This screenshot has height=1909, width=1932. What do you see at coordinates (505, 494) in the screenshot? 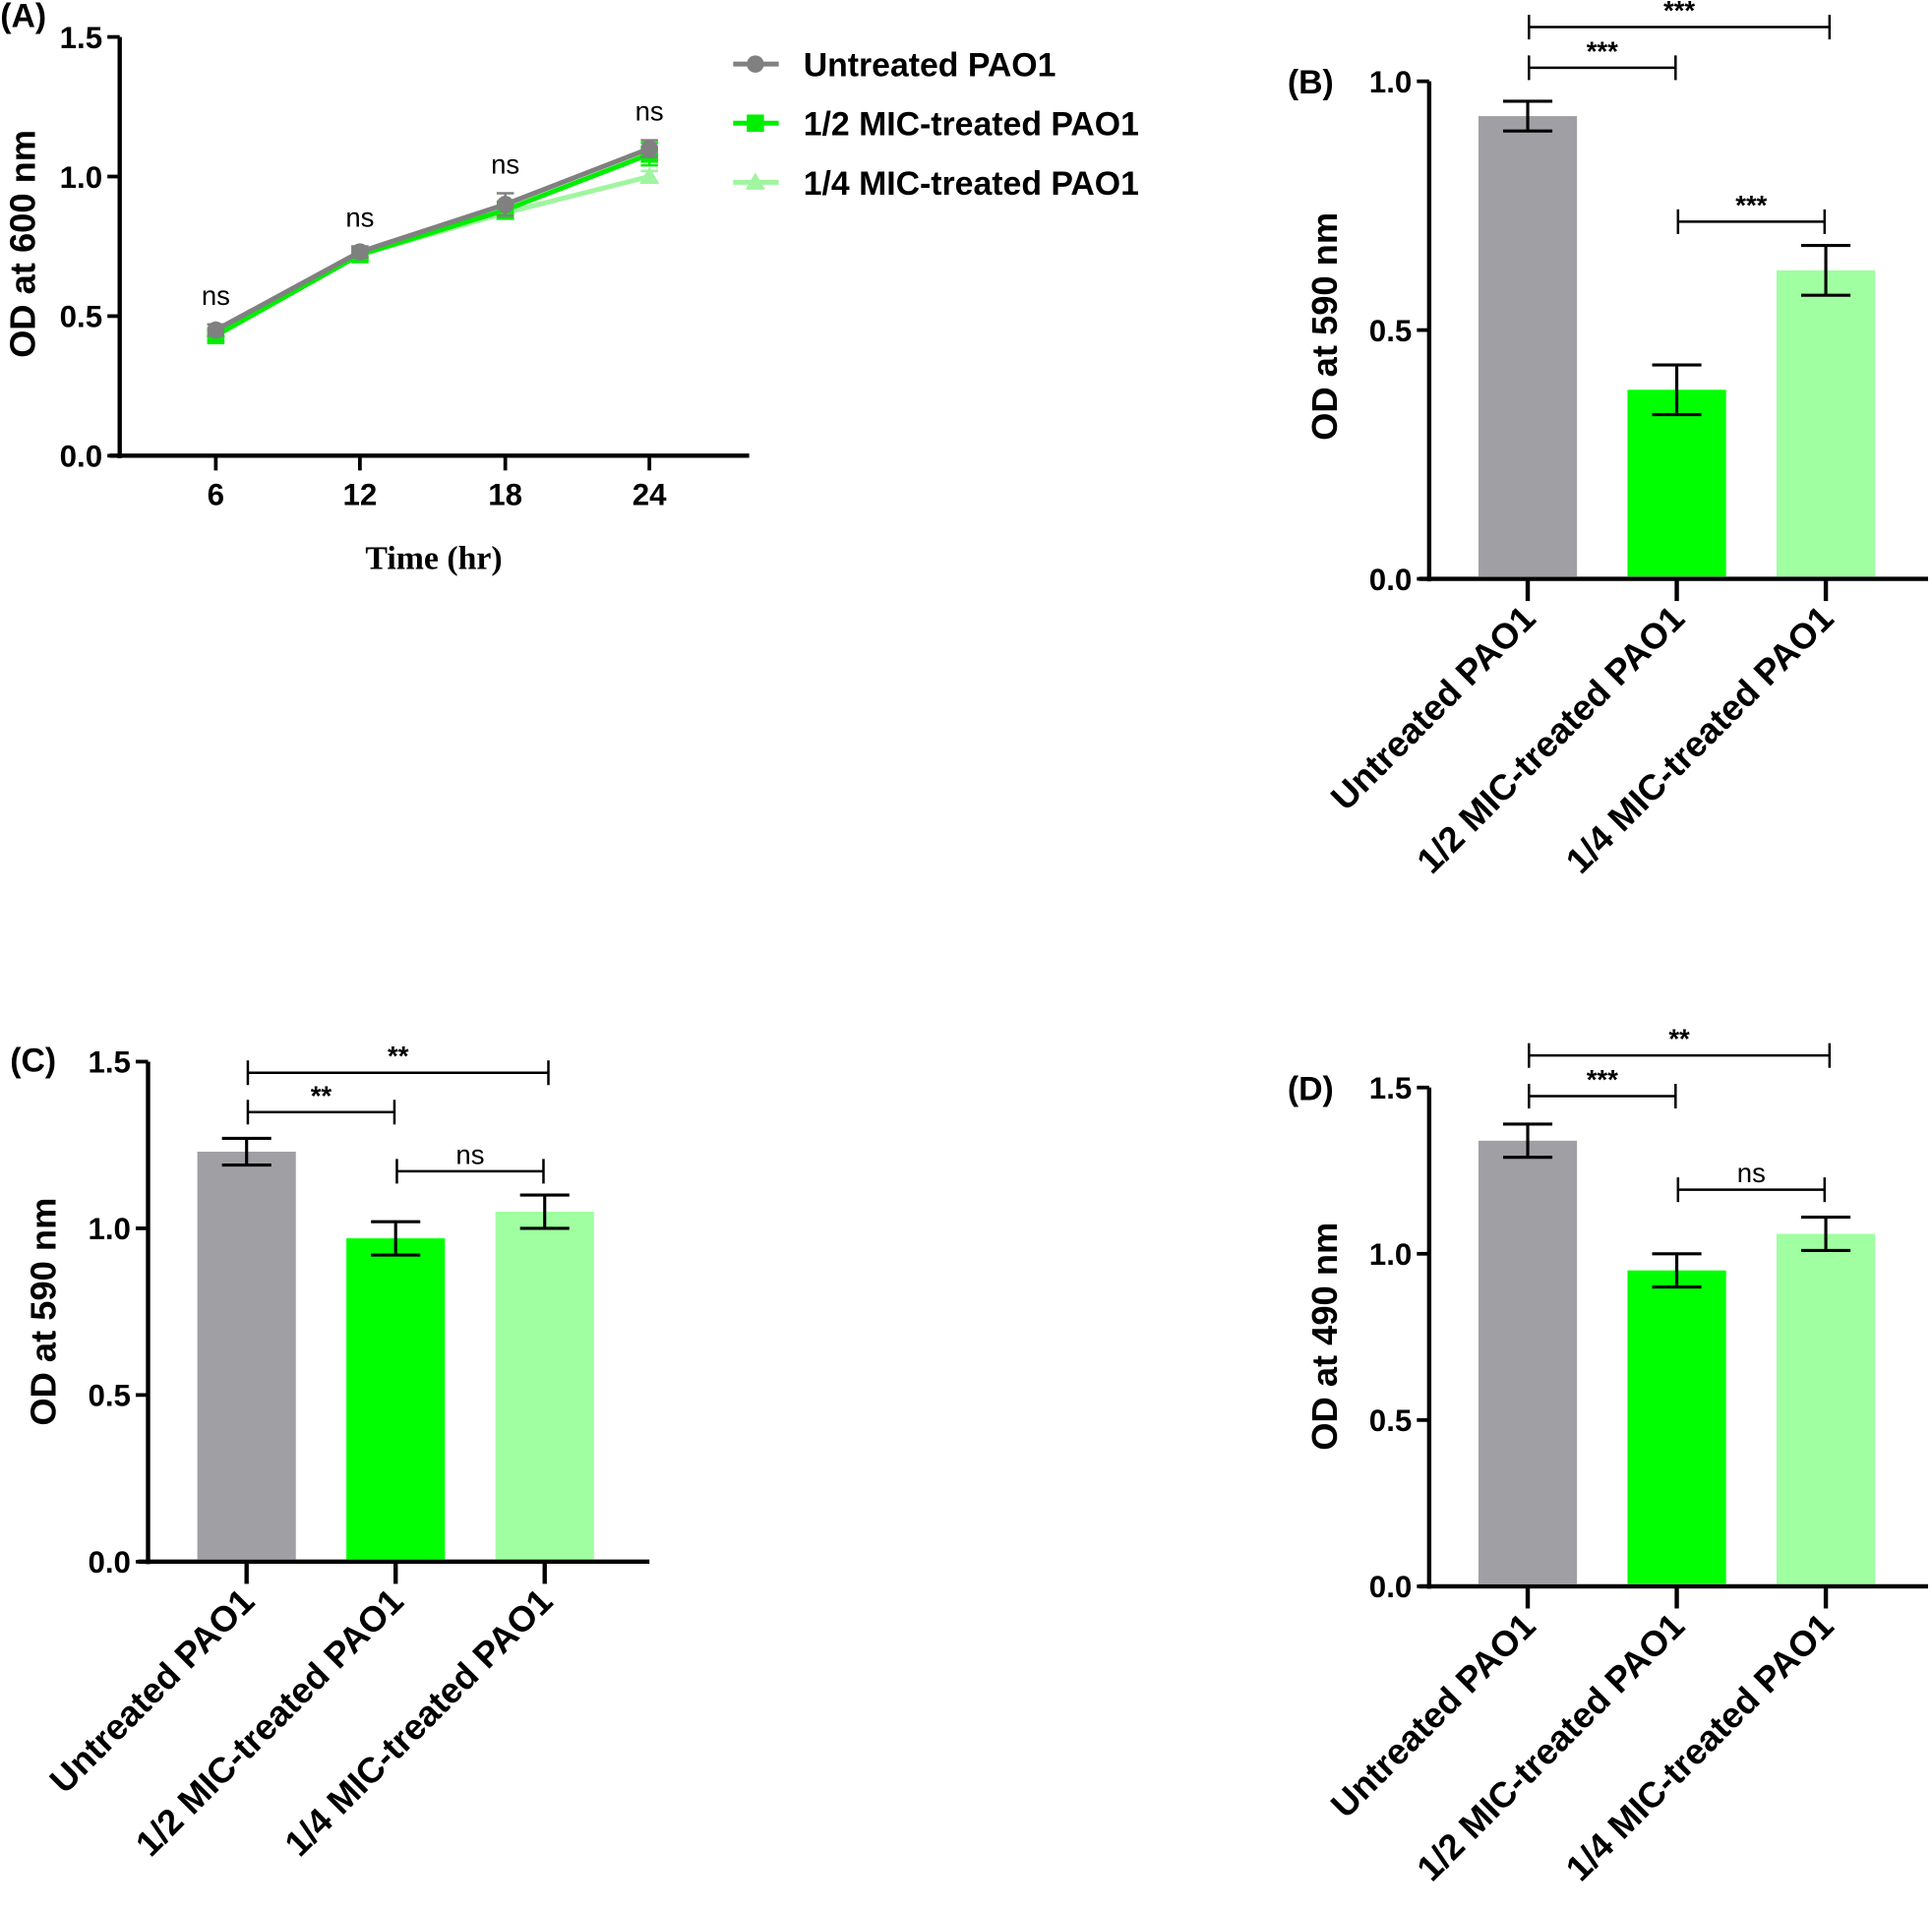
I see `x-tick-label: 18` at bounding box center [505, 494].